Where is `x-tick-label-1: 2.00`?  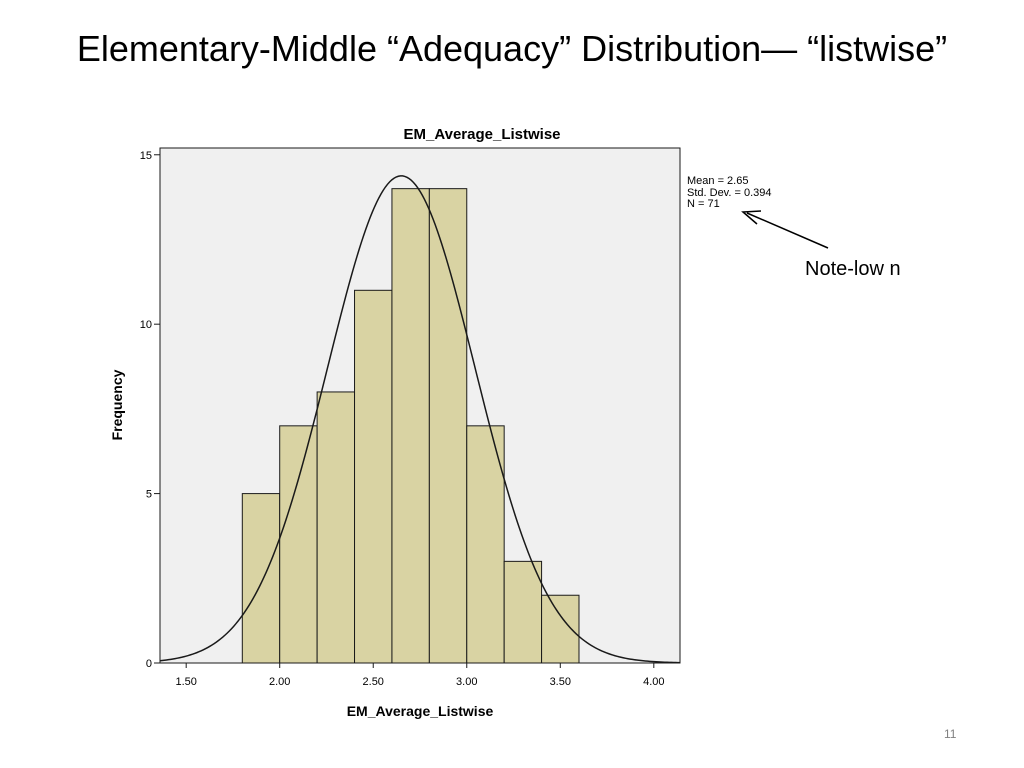
x-tick-label-1: 2.00 is located at coordinates (279, 682).